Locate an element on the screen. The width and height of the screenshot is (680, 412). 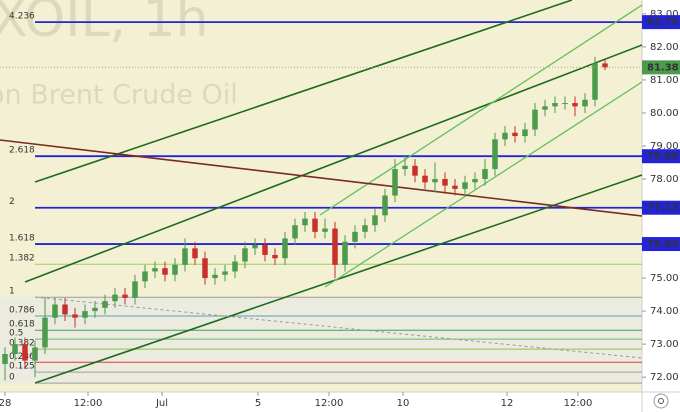
y-tick-label: 78.00 is located at coordinates (664, 179).